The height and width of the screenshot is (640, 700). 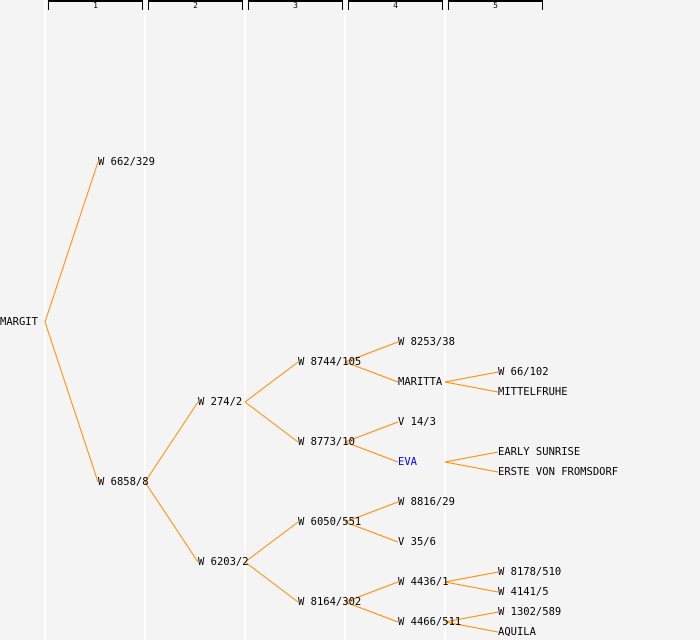 I want to click on pedigree-node: V 35/6, so click(x=417, y=542).